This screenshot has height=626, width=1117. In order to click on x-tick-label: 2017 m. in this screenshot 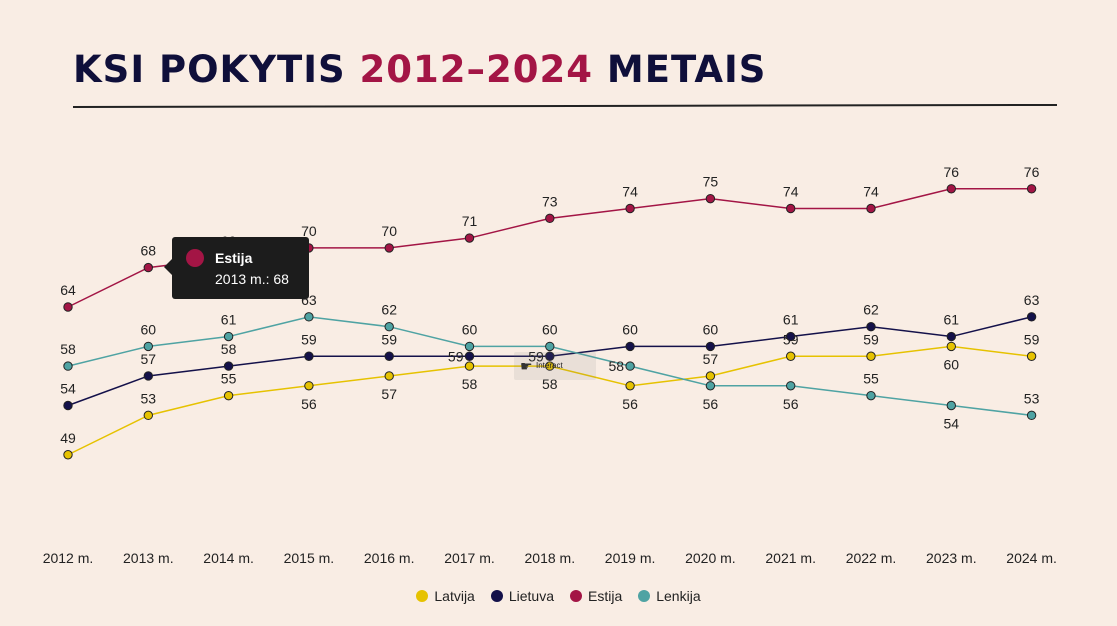, I will do `click(469, 558)`.